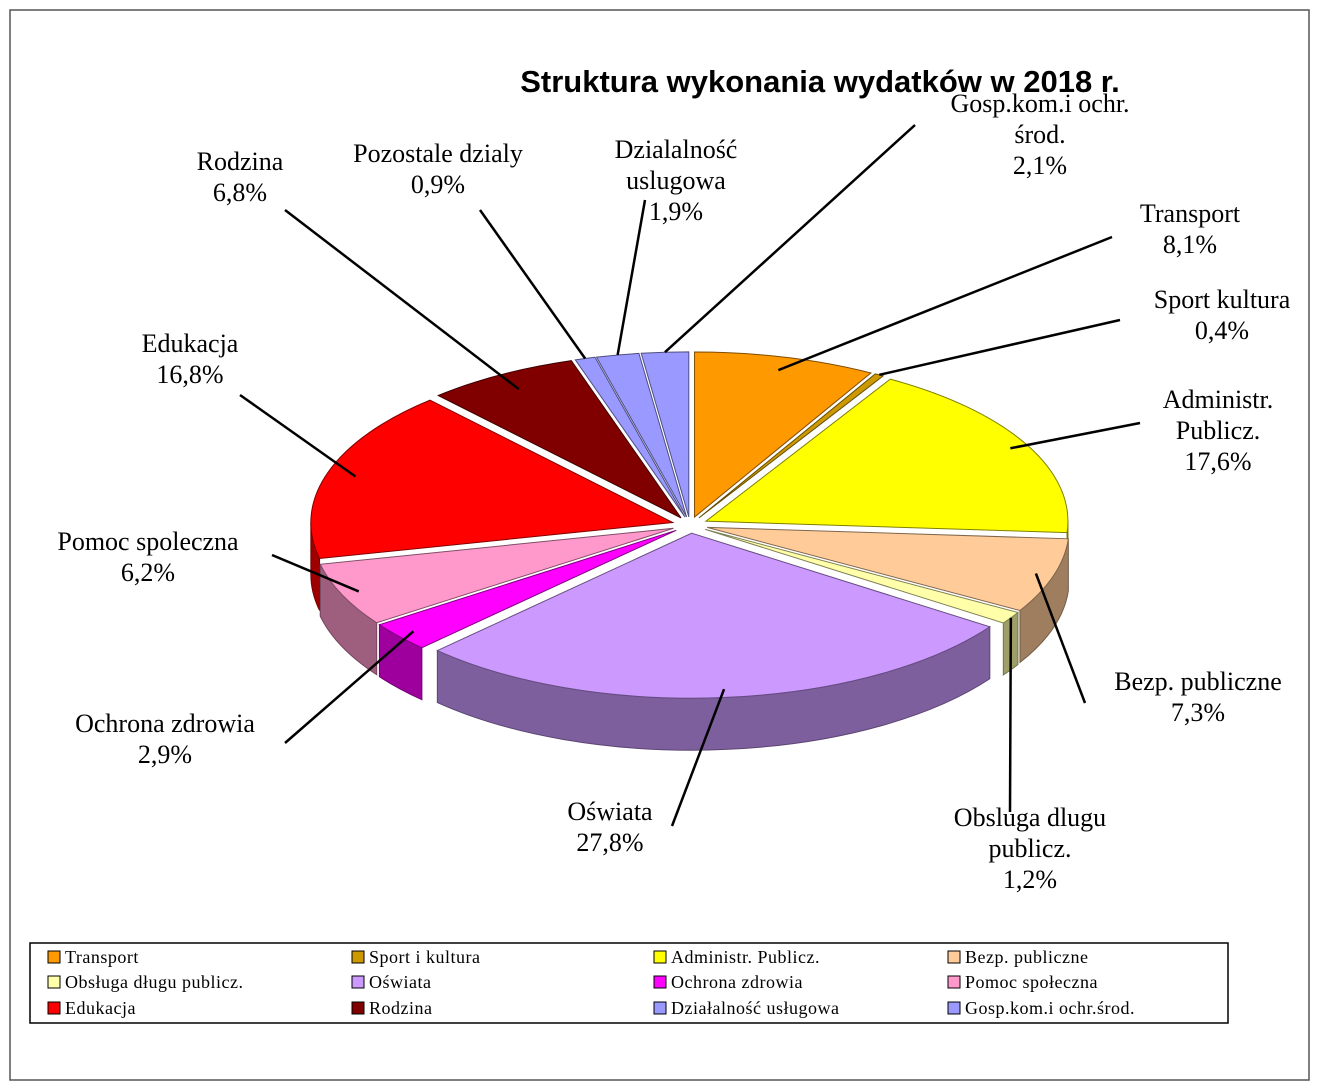 This screenshot has height=1090, width=1319. I want to click on slice-label: Pozostale dzialy, so click(438, 153).